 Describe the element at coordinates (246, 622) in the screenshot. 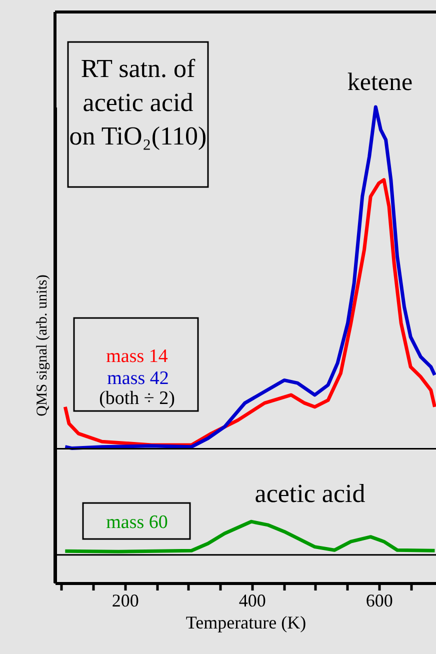

I see `x-axis-title: Temperature (K)` at that location.